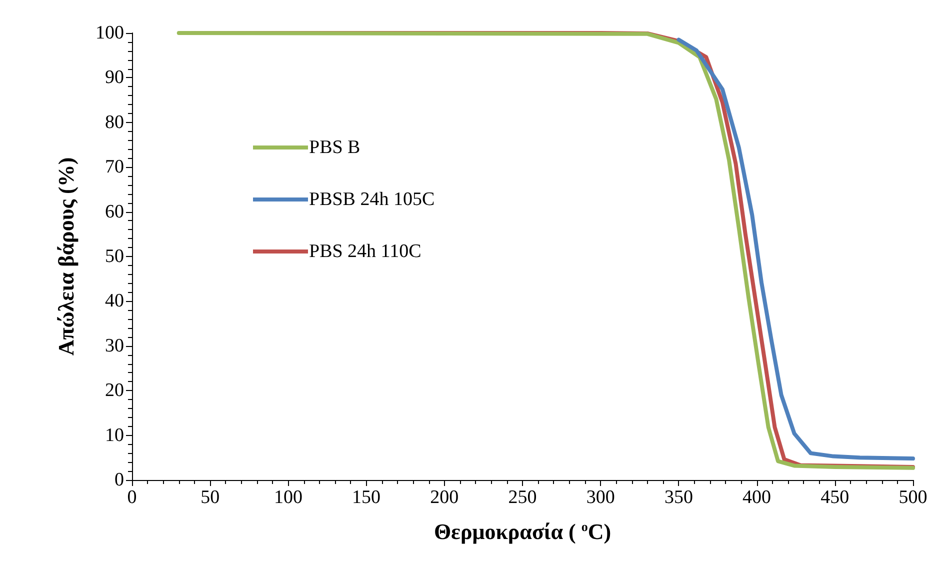 The height and width of the screenshot is (583, 944). What do you see at coordinates (114, 301) in the screenshot?
I see `y-tick-label: 40` at bounding box center [114, 301].